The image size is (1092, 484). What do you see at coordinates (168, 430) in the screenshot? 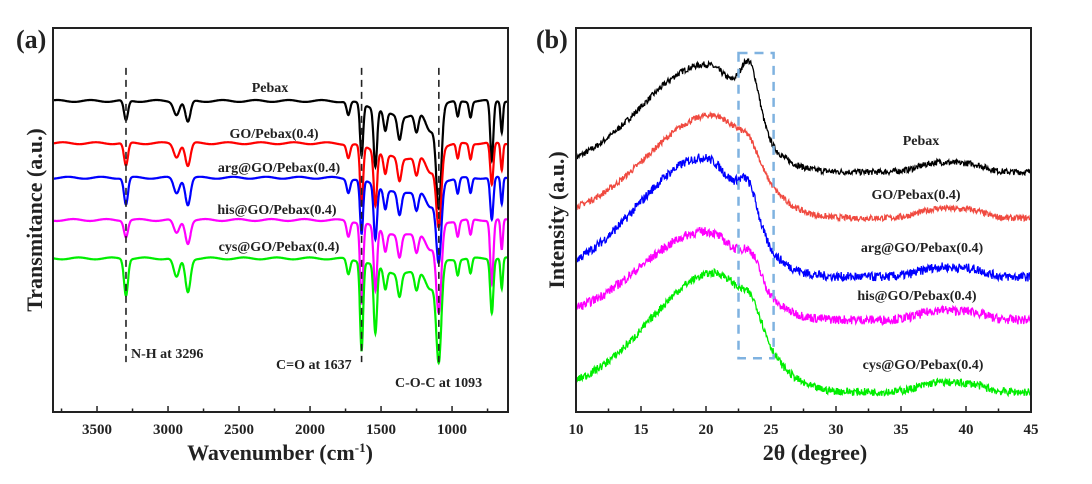
I see `x-tick-label: 3000` at bounding box center [168, 430].